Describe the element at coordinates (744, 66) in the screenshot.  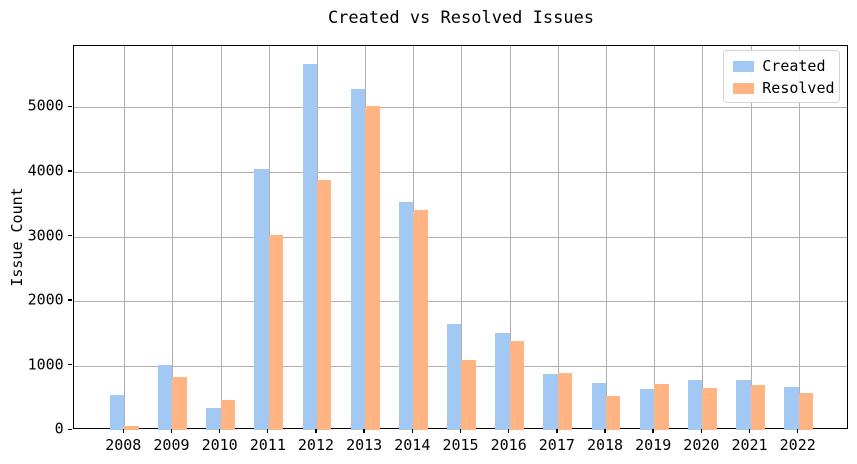
I see `created-swatch-icon` at that location.